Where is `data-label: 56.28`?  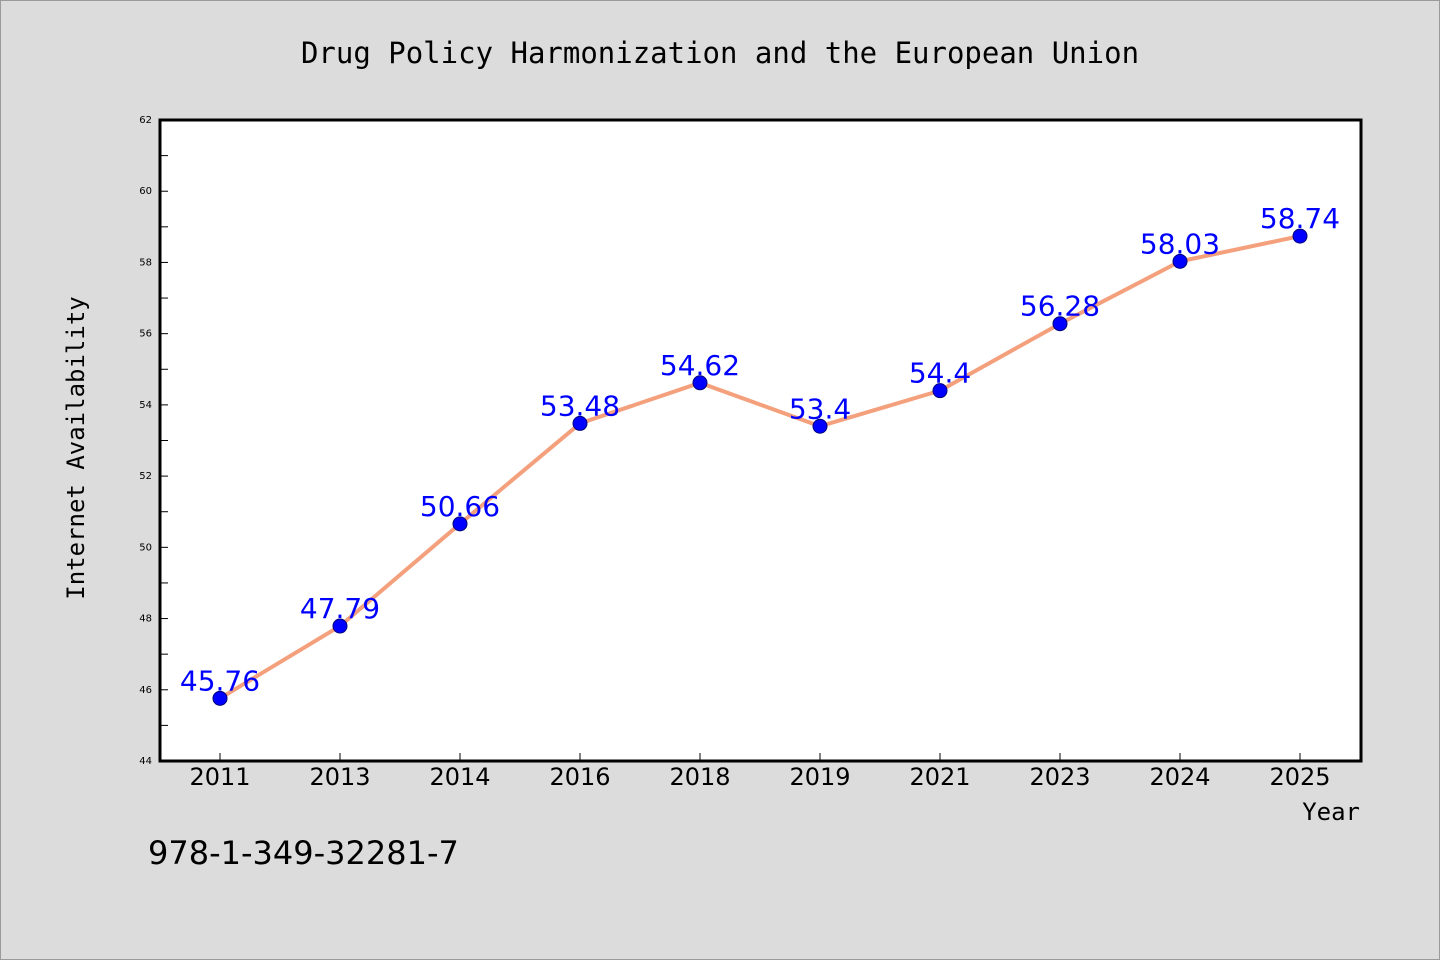
data-label: 56.28 is located at coordinates (1060, 306).